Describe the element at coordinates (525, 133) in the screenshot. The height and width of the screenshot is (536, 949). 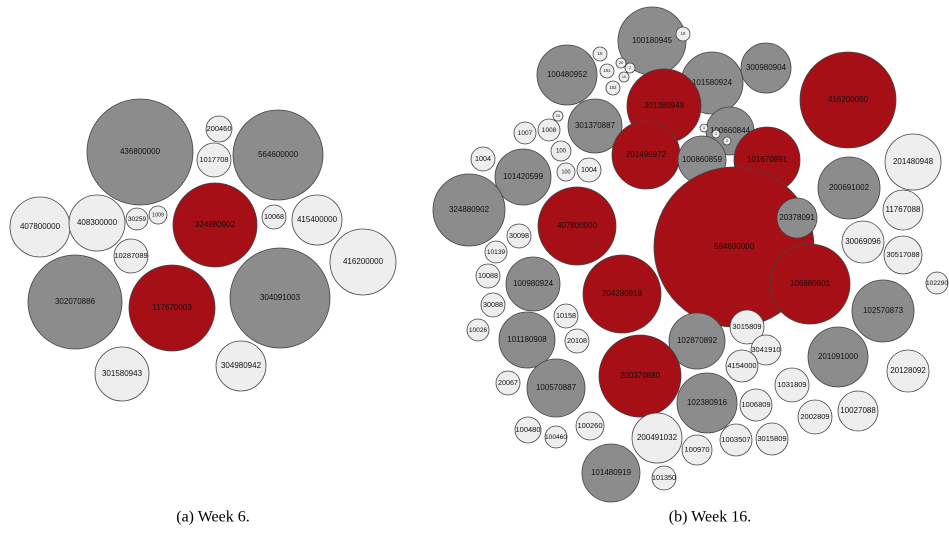
I see `bubble-label: 1007` at that location.